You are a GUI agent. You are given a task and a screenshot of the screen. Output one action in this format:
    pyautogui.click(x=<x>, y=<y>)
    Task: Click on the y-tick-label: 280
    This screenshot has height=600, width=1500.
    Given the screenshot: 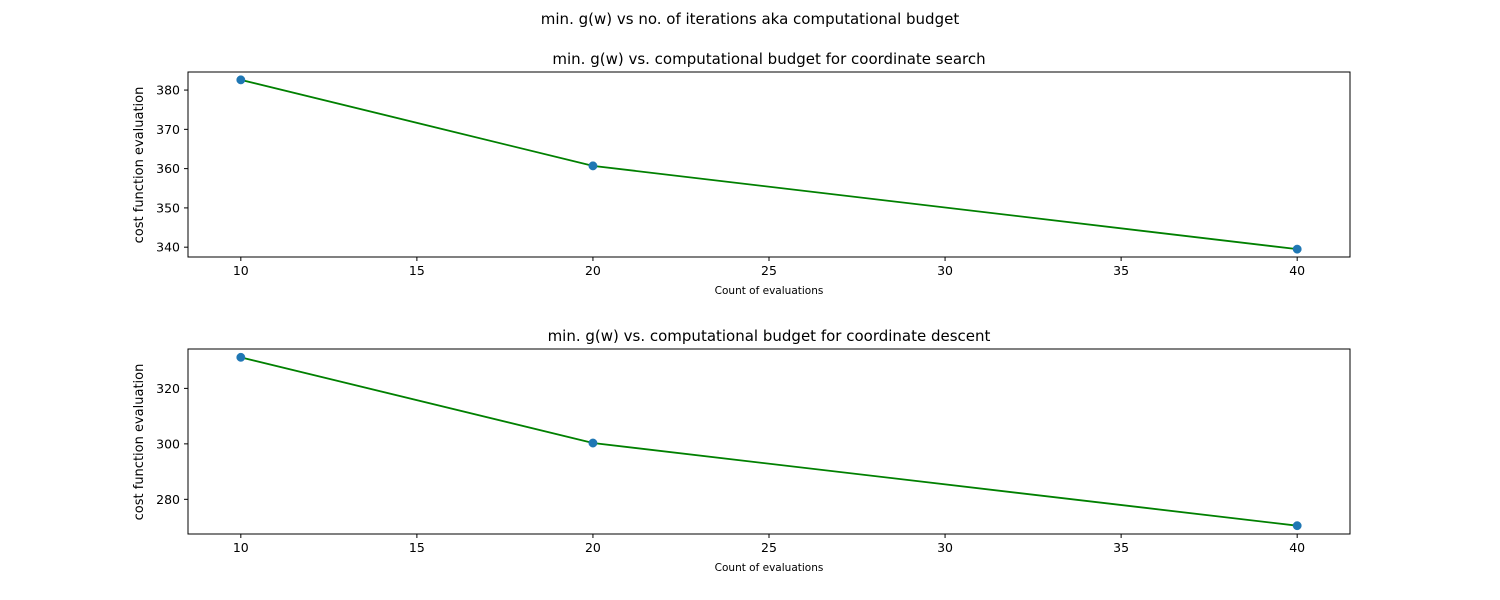 What is the action you would take?
    pyautogui.click(x=168, y=499)
    